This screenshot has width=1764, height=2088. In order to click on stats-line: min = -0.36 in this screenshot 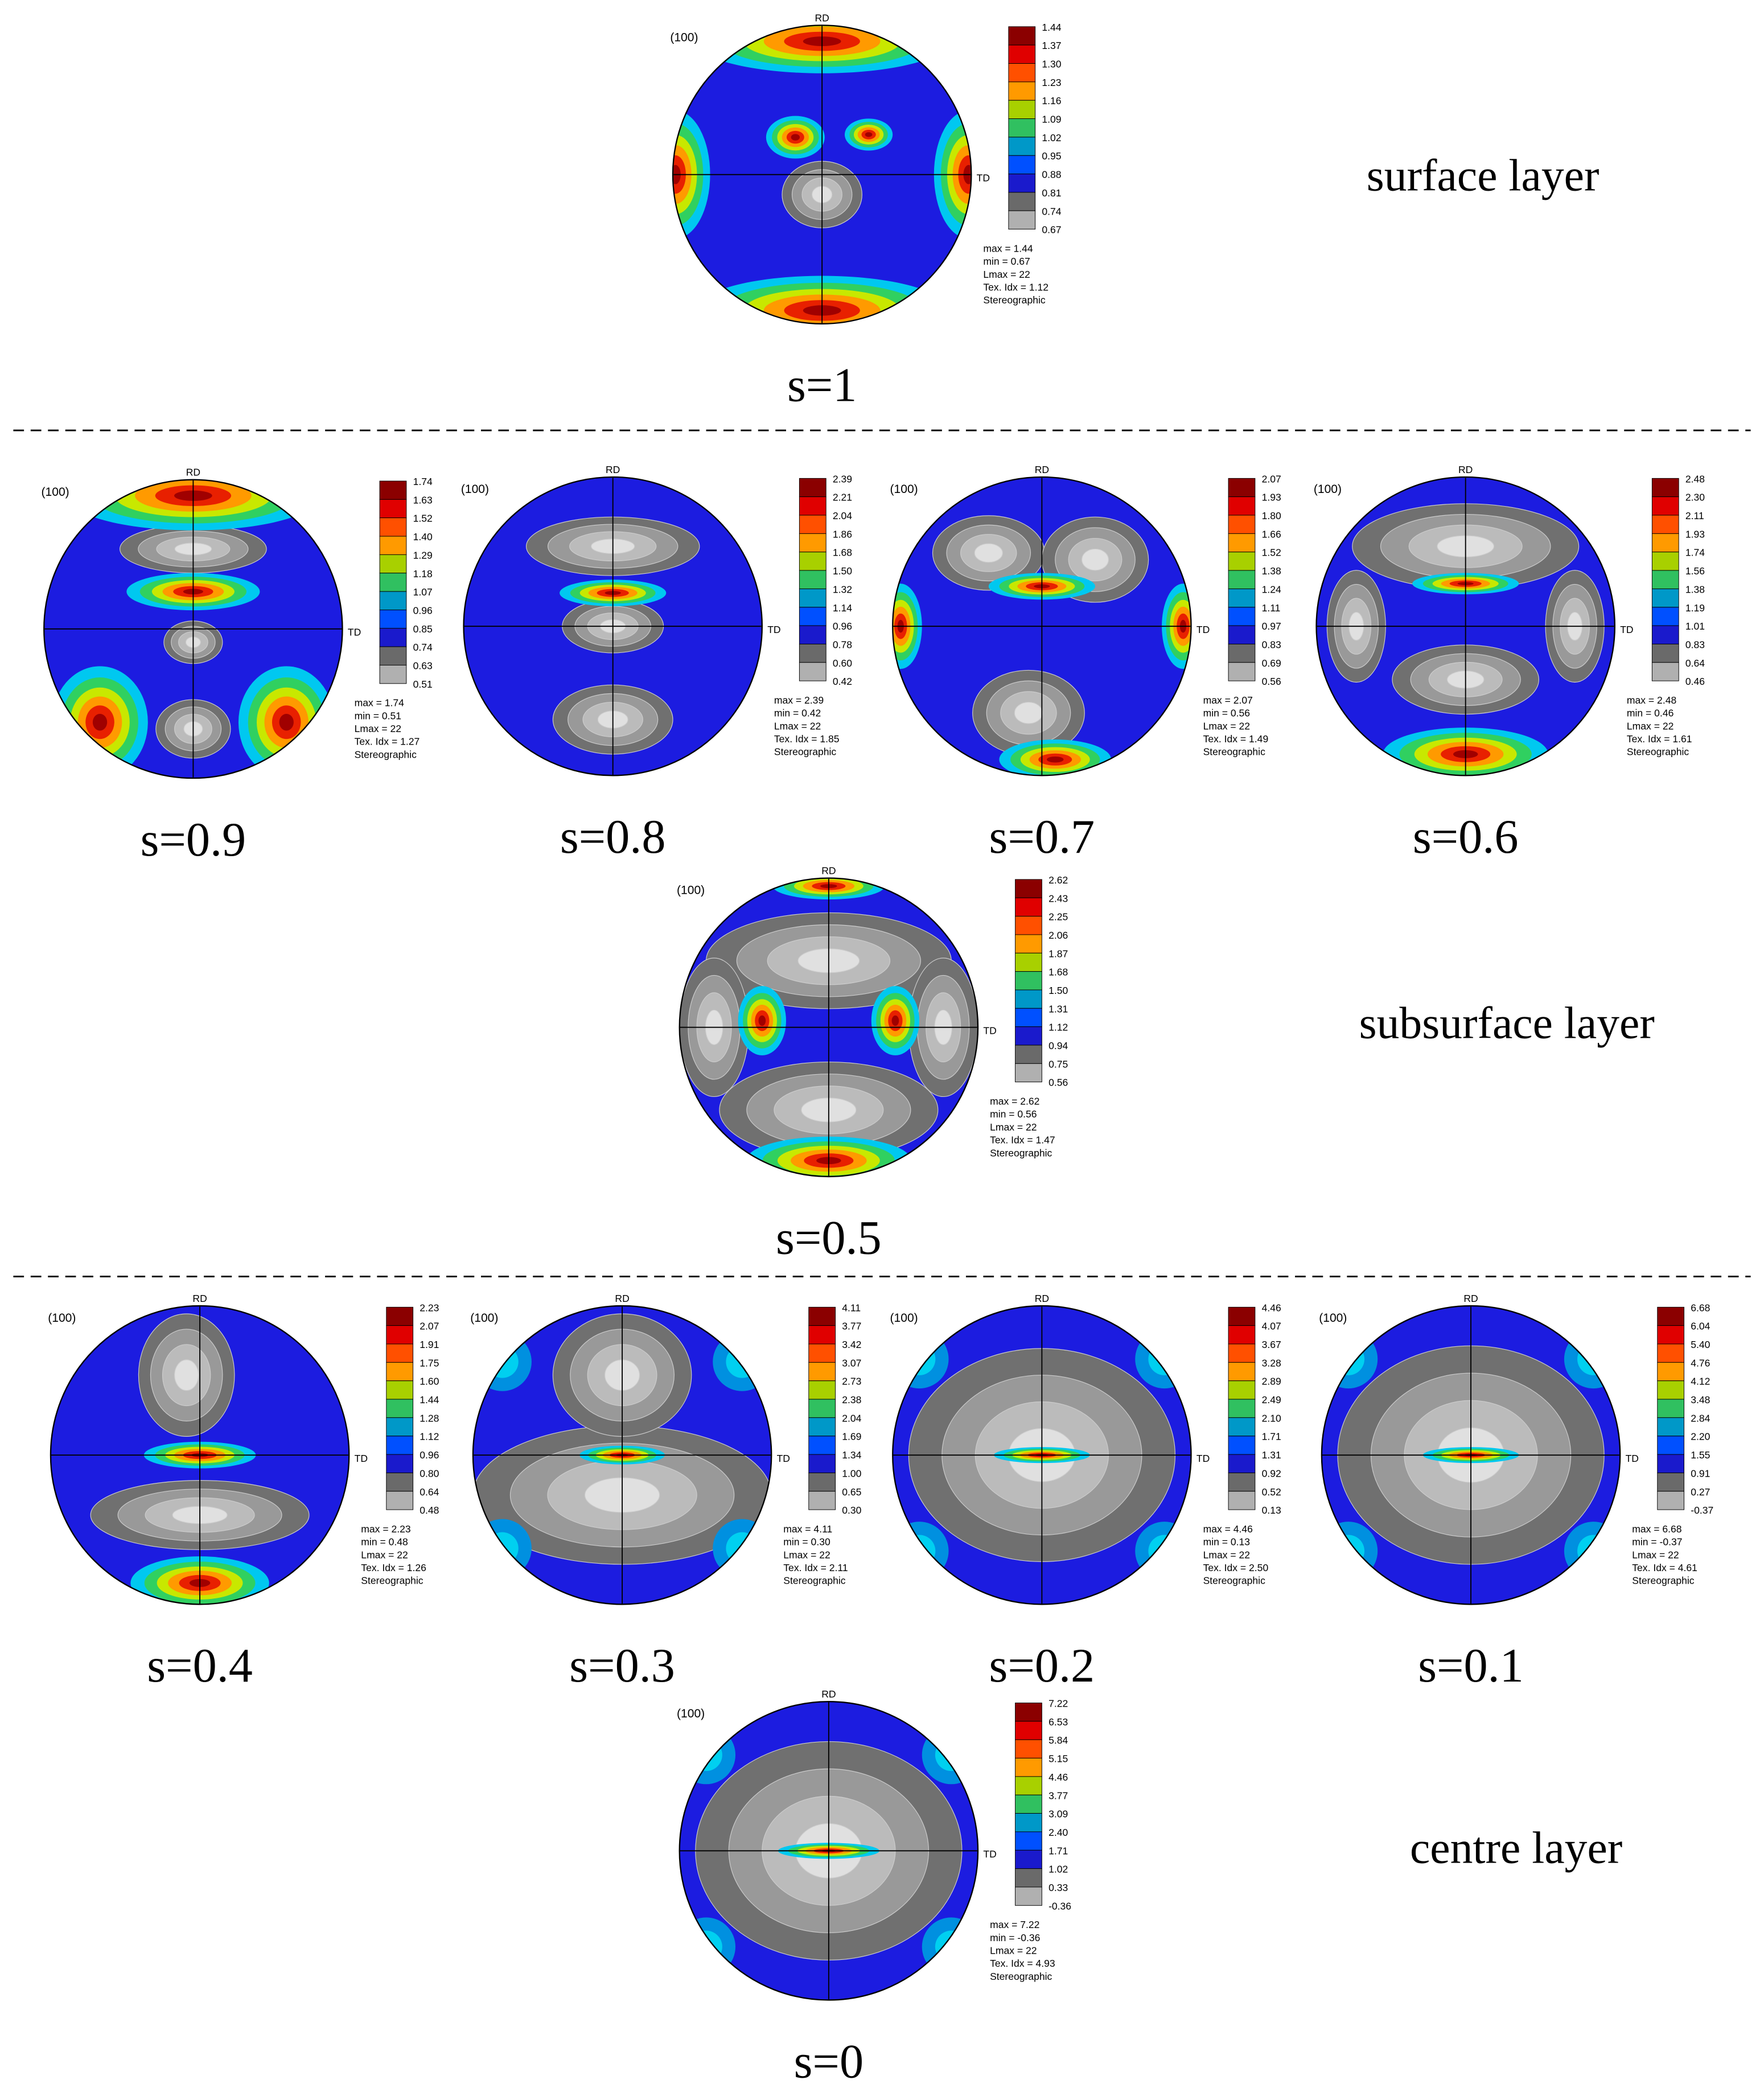, I will do `click(1015, 1937)`.